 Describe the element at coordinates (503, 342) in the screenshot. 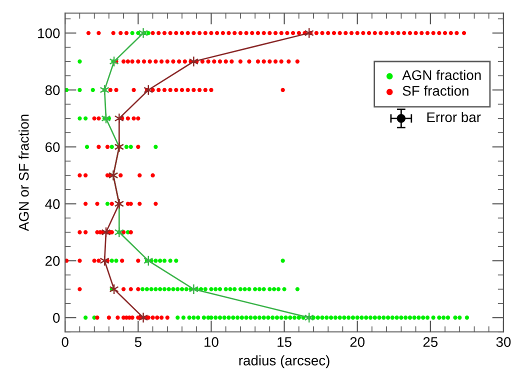

I see `x-tick-label: 30` at that location.